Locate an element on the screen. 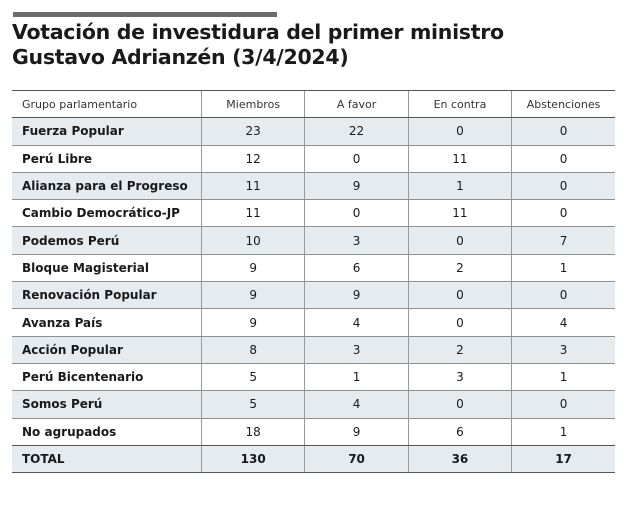  table-row: Perú Bicentenario 5 1 3 1 is located at coordinates (313, 377).